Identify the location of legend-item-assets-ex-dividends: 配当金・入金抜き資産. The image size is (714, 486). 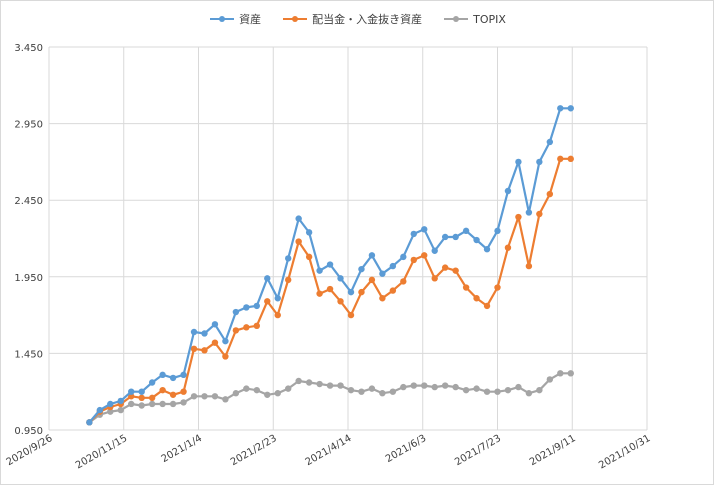
(352, 19).